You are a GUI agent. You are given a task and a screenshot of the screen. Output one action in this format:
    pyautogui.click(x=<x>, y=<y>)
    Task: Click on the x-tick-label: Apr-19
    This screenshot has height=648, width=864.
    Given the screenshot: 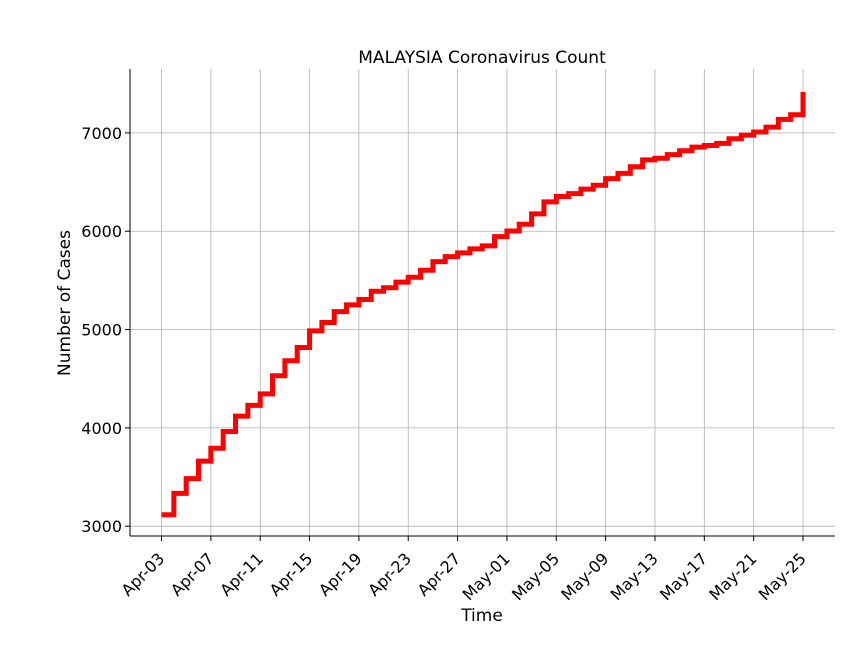 What is the action you would take?
    pyautogui.click(x=340, y=574)
    